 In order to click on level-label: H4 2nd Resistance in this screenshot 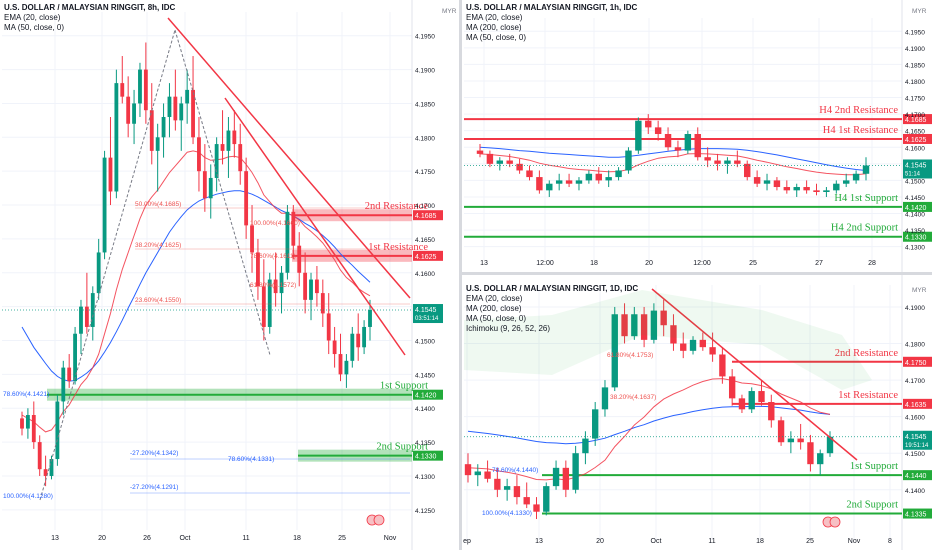, I will do `click(858, 110)`.